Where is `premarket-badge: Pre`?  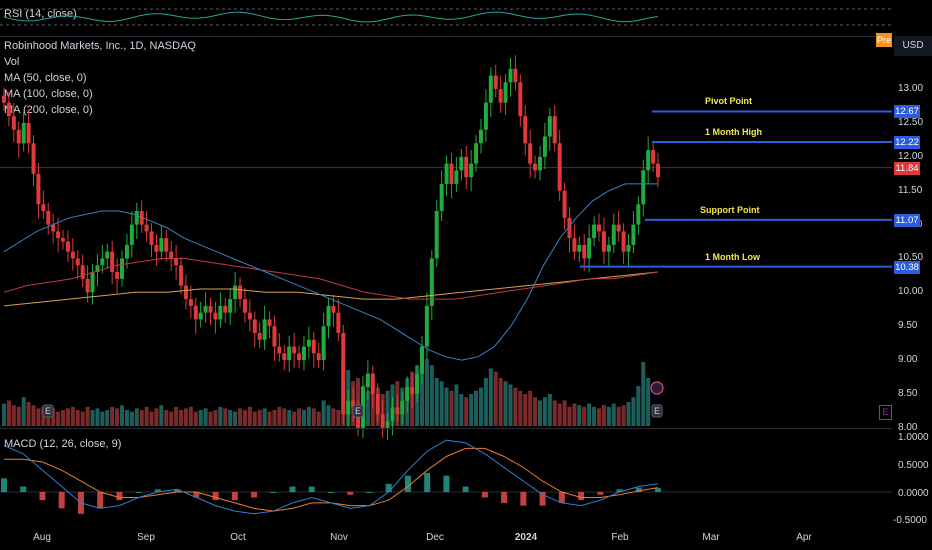
premarket-badge: Pre is located at coordinates (884, 40).